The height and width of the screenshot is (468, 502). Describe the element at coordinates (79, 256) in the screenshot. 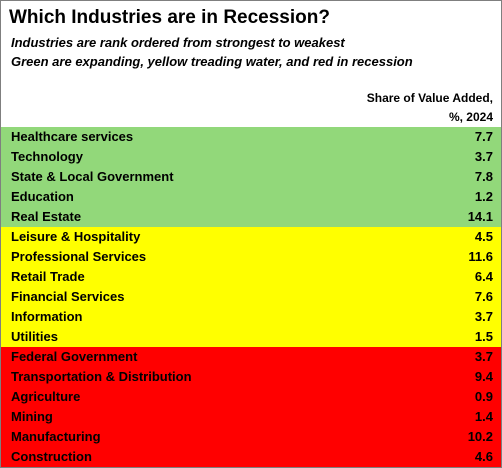

I see `industry-name: Professional Services` at that location.